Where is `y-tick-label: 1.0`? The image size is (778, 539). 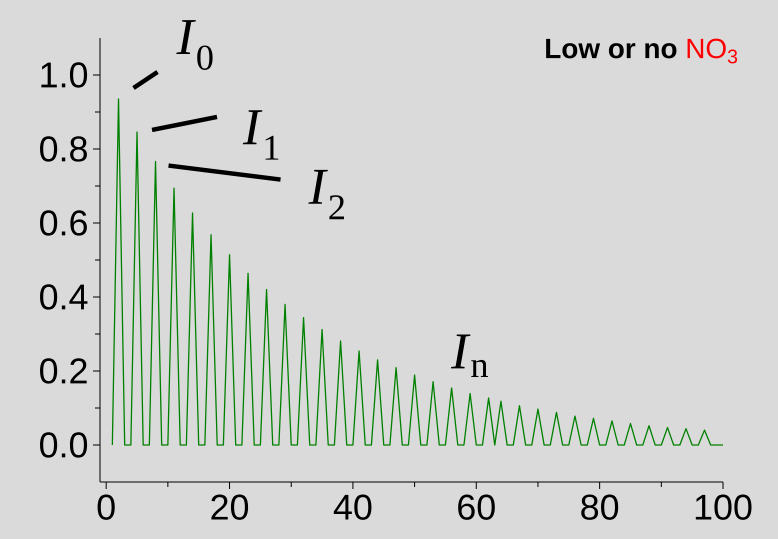
y-tick-label: 1.0 is located at coordinates (64, 75).